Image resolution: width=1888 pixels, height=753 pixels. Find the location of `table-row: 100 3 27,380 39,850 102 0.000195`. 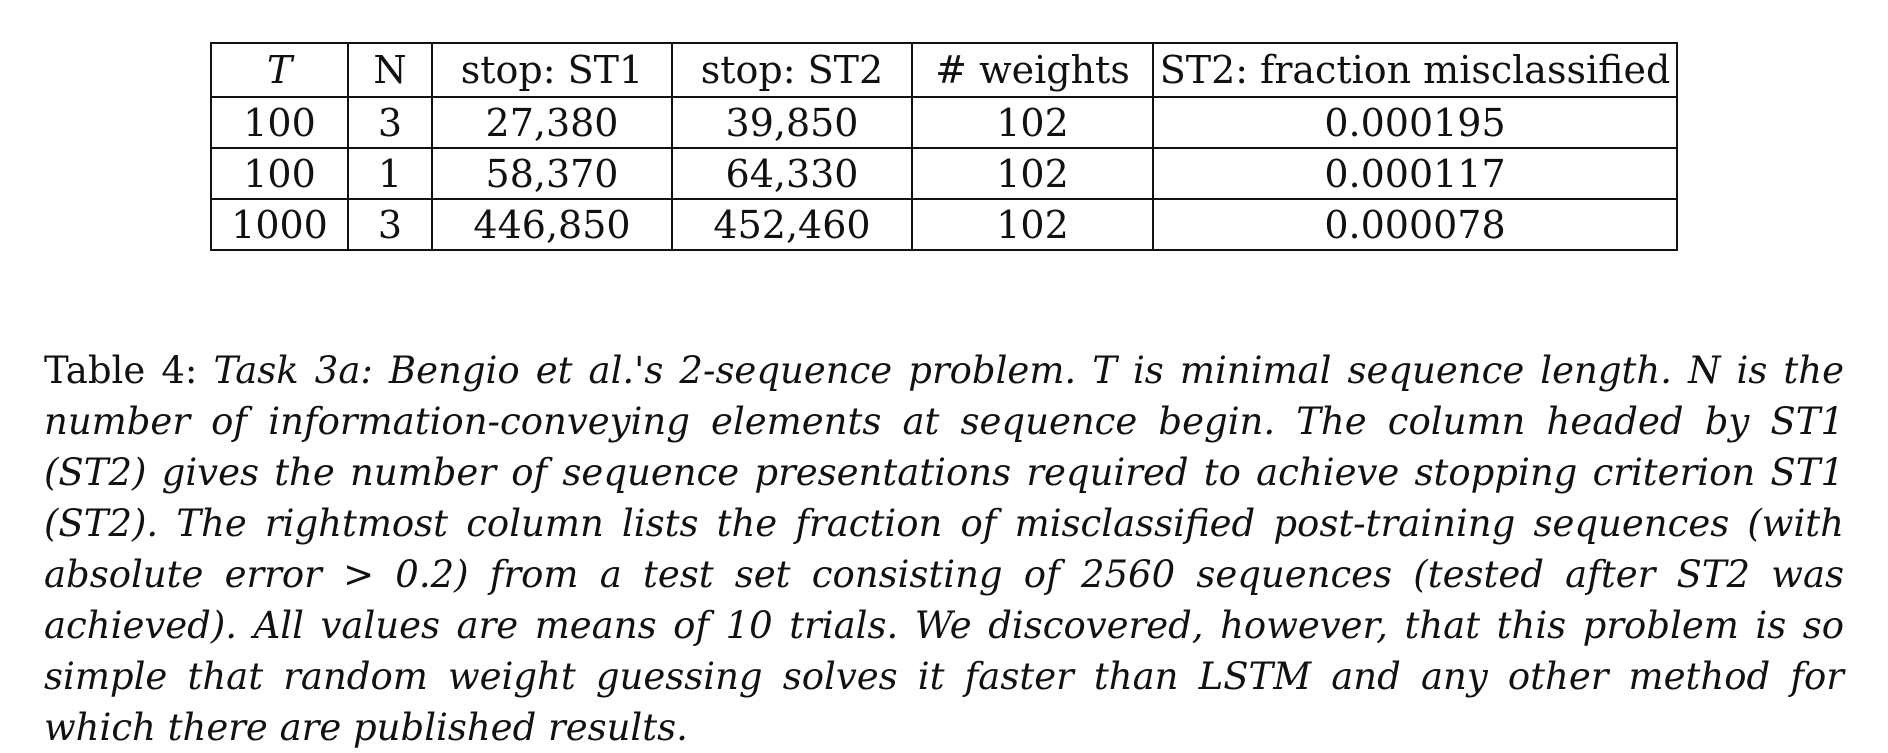

table-row: 100 3 27,380 39,850 102 0.000195 is located at coordinates (944, 123).